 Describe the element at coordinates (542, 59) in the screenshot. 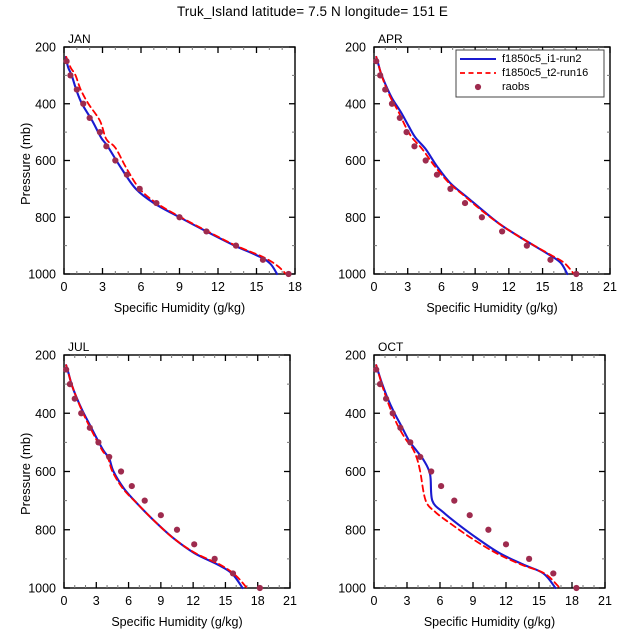

I see `legend-label: f1850c5_i1-run2` at that location.